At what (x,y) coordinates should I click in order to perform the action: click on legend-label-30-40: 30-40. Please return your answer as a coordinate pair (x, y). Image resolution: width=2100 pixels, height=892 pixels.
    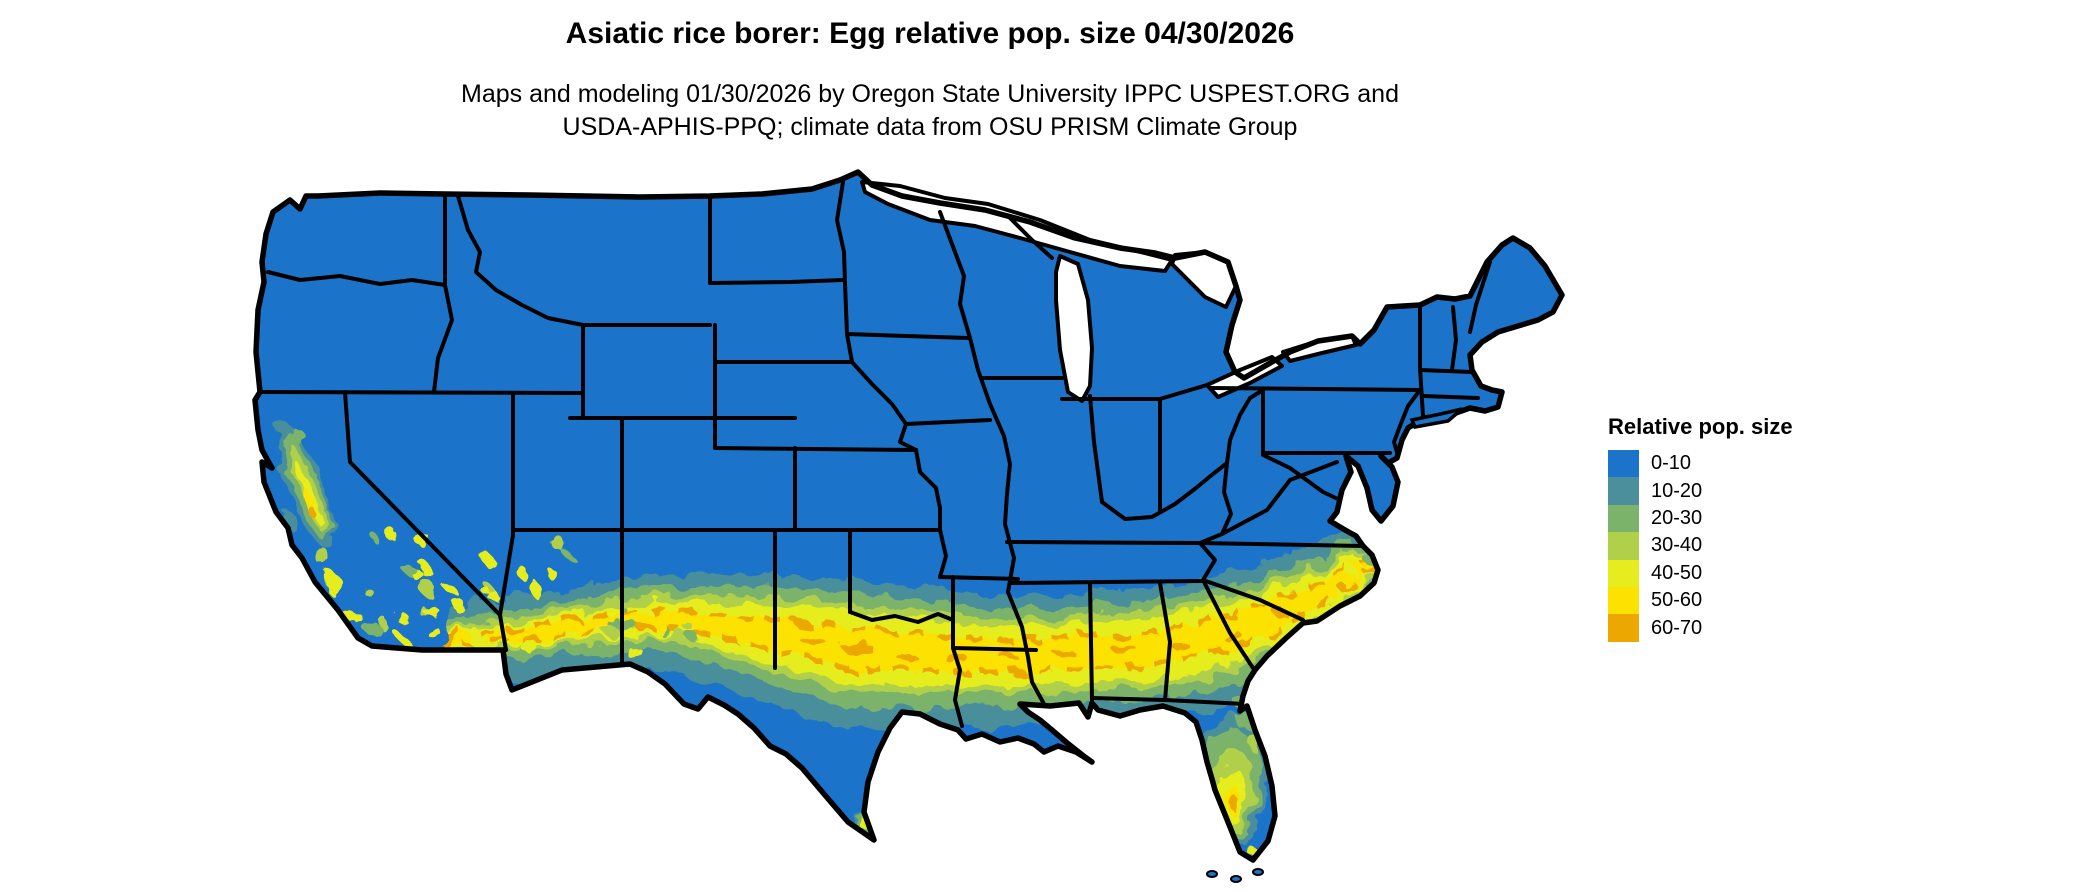
    Looking at the image, I should click on (1677, 545).